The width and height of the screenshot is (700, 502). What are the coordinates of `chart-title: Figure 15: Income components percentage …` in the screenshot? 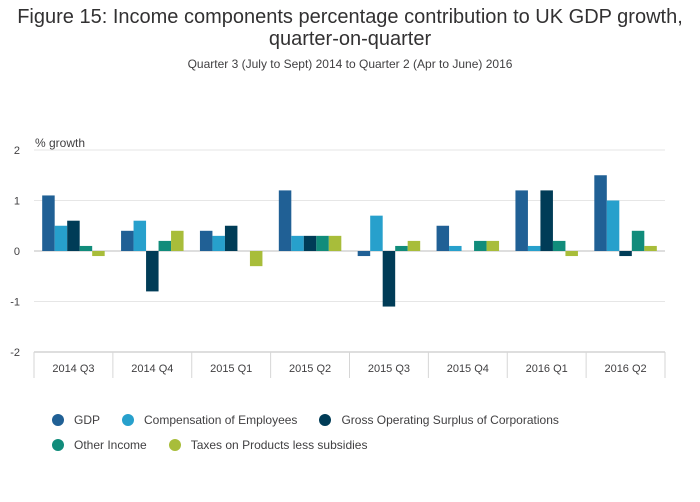 It's located at (350, 28).